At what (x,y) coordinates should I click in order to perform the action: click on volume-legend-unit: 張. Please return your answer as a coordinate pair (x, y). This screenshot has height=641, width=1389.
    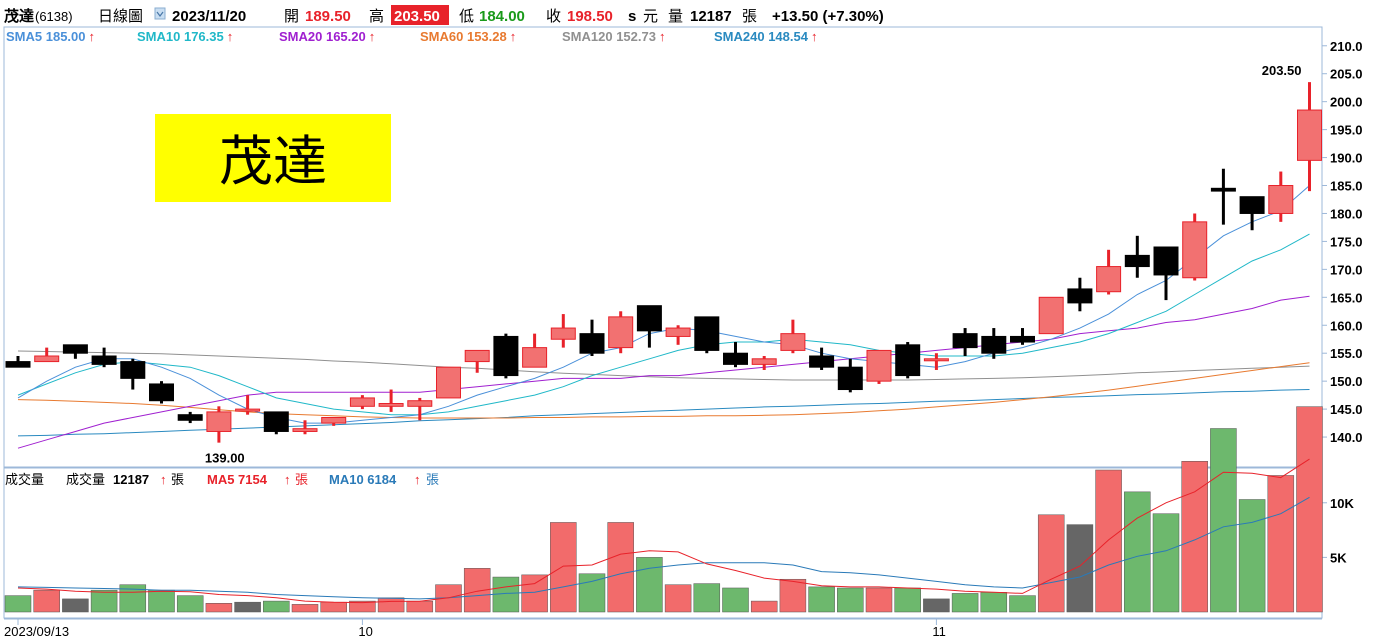
    Looking at the image, I should click on (177, 479).